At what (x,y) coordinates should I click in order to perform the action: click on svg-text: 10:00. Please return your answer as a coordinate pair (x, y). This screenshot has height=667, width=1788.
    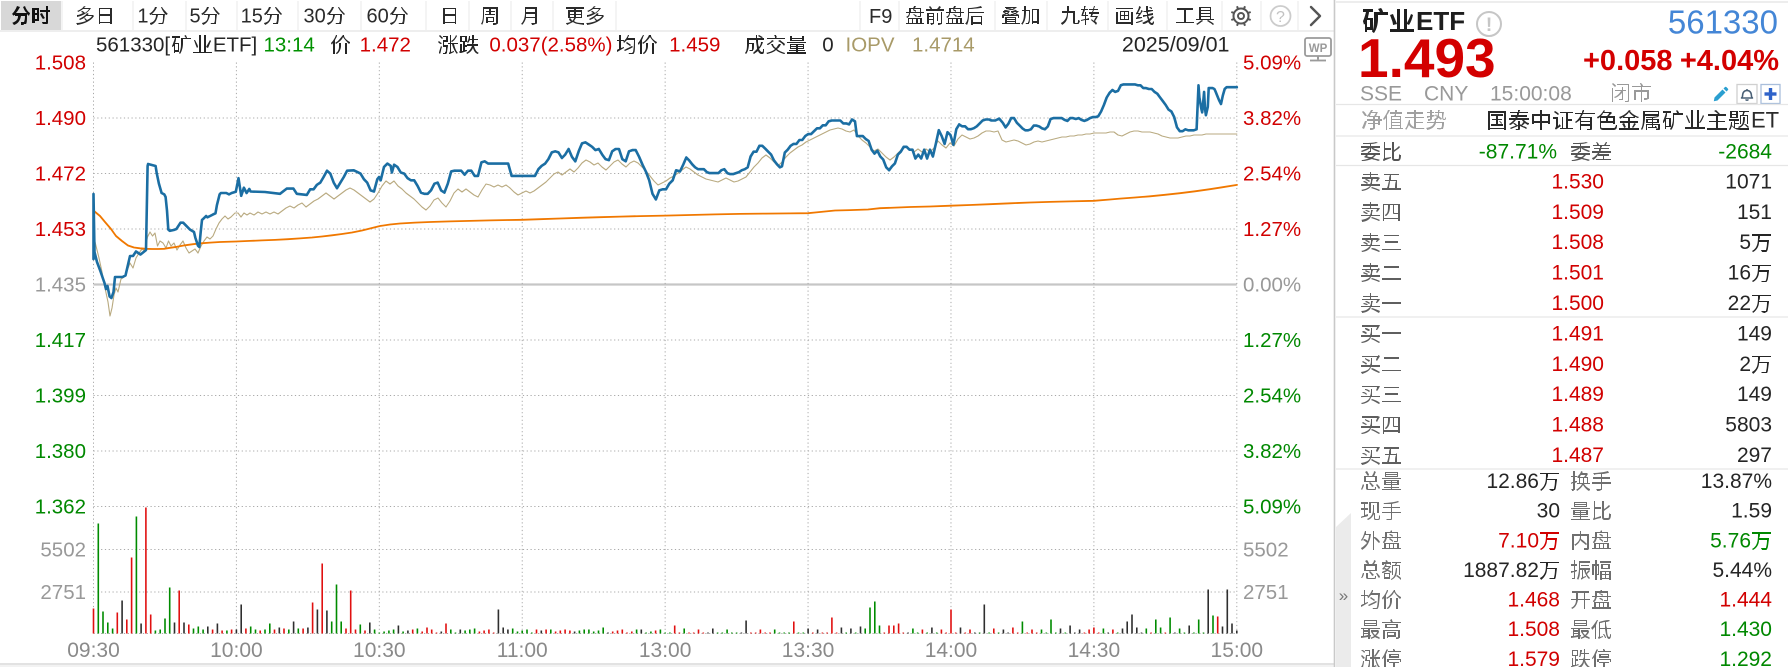
    Looking at the image, I should click on (236, 650).